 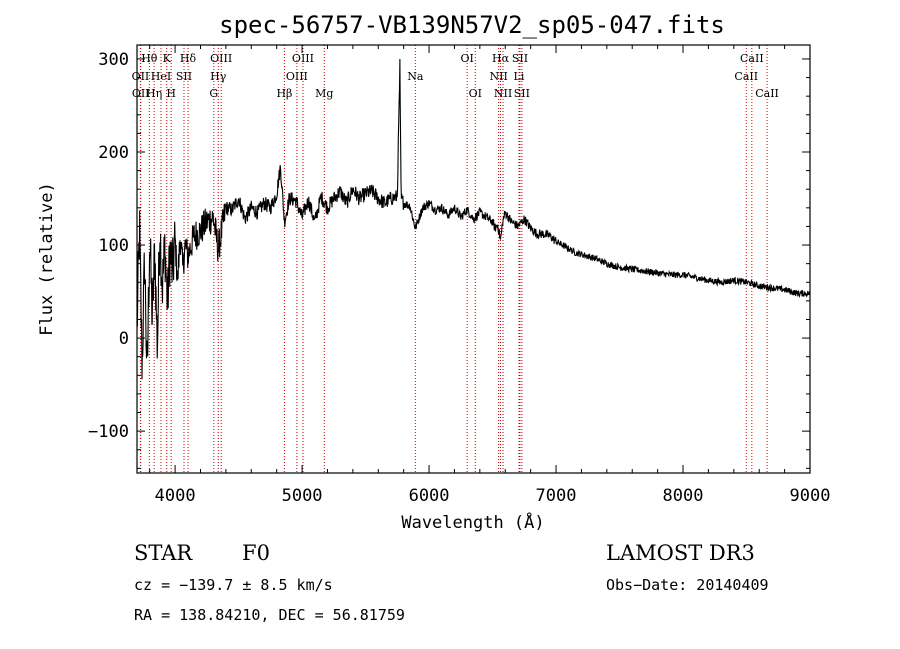 What do you see at coordinates (415, 76) in the screenshot?
I see `line-label: Na` at bounding box center [415, 76].